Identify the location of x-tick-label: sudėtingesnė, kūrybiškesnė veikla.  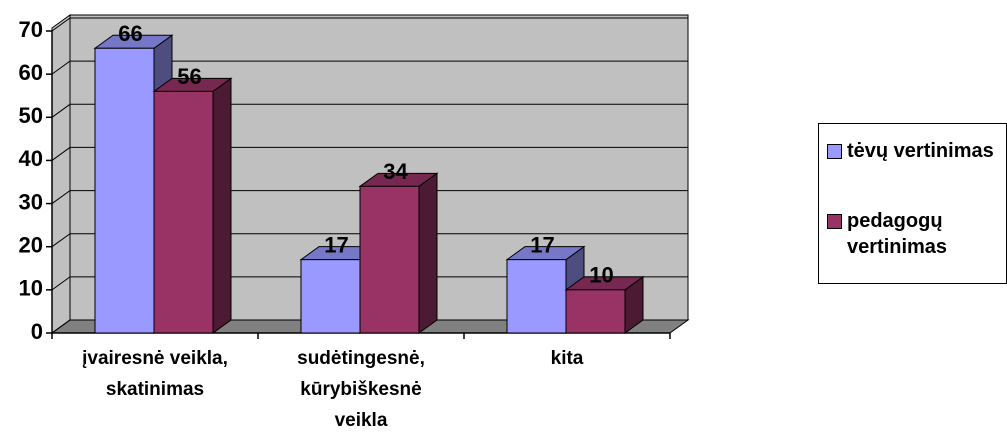
(361, 389).